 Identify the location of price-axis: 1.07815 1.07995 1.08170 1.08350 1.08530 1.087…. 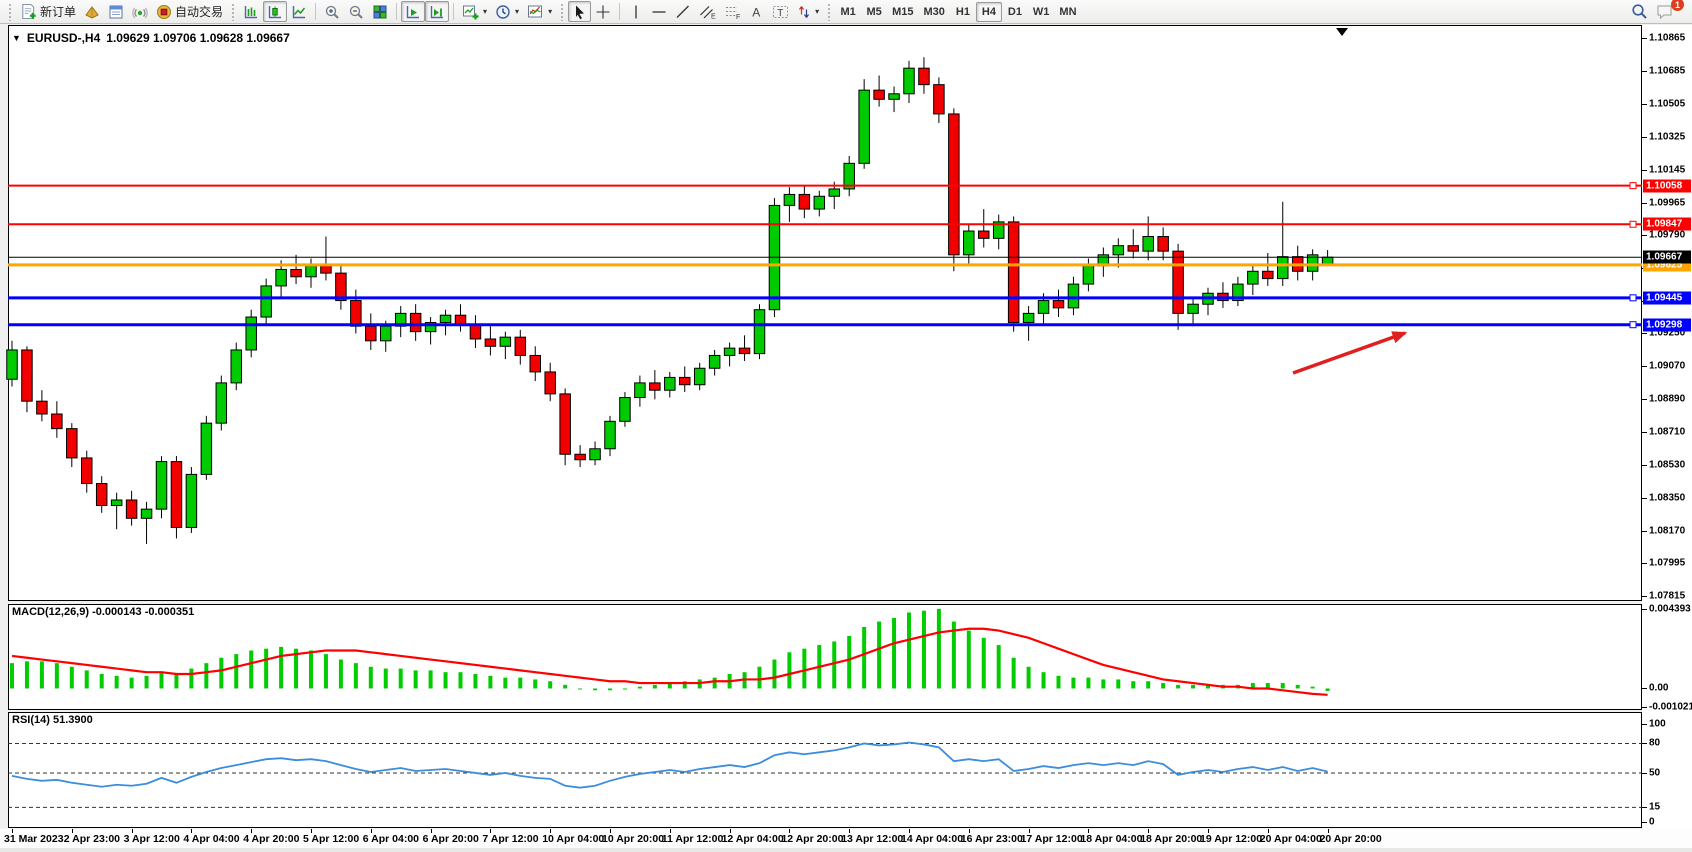
(1667, 436).